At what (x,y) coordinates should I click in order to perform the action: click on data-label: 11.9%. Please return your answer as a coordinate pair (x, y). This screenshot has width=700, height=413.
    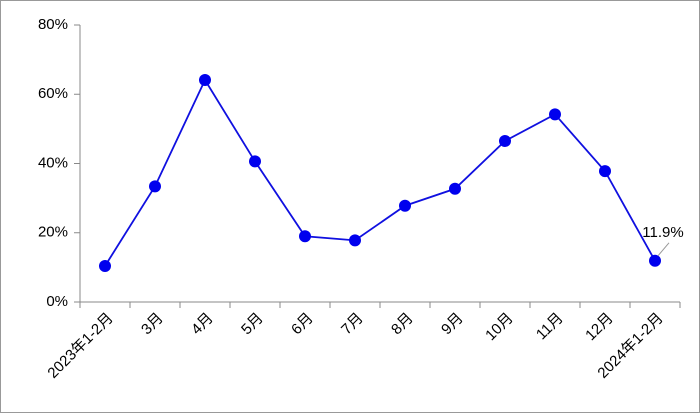
    Looking at the image, I should click on (662, 232).